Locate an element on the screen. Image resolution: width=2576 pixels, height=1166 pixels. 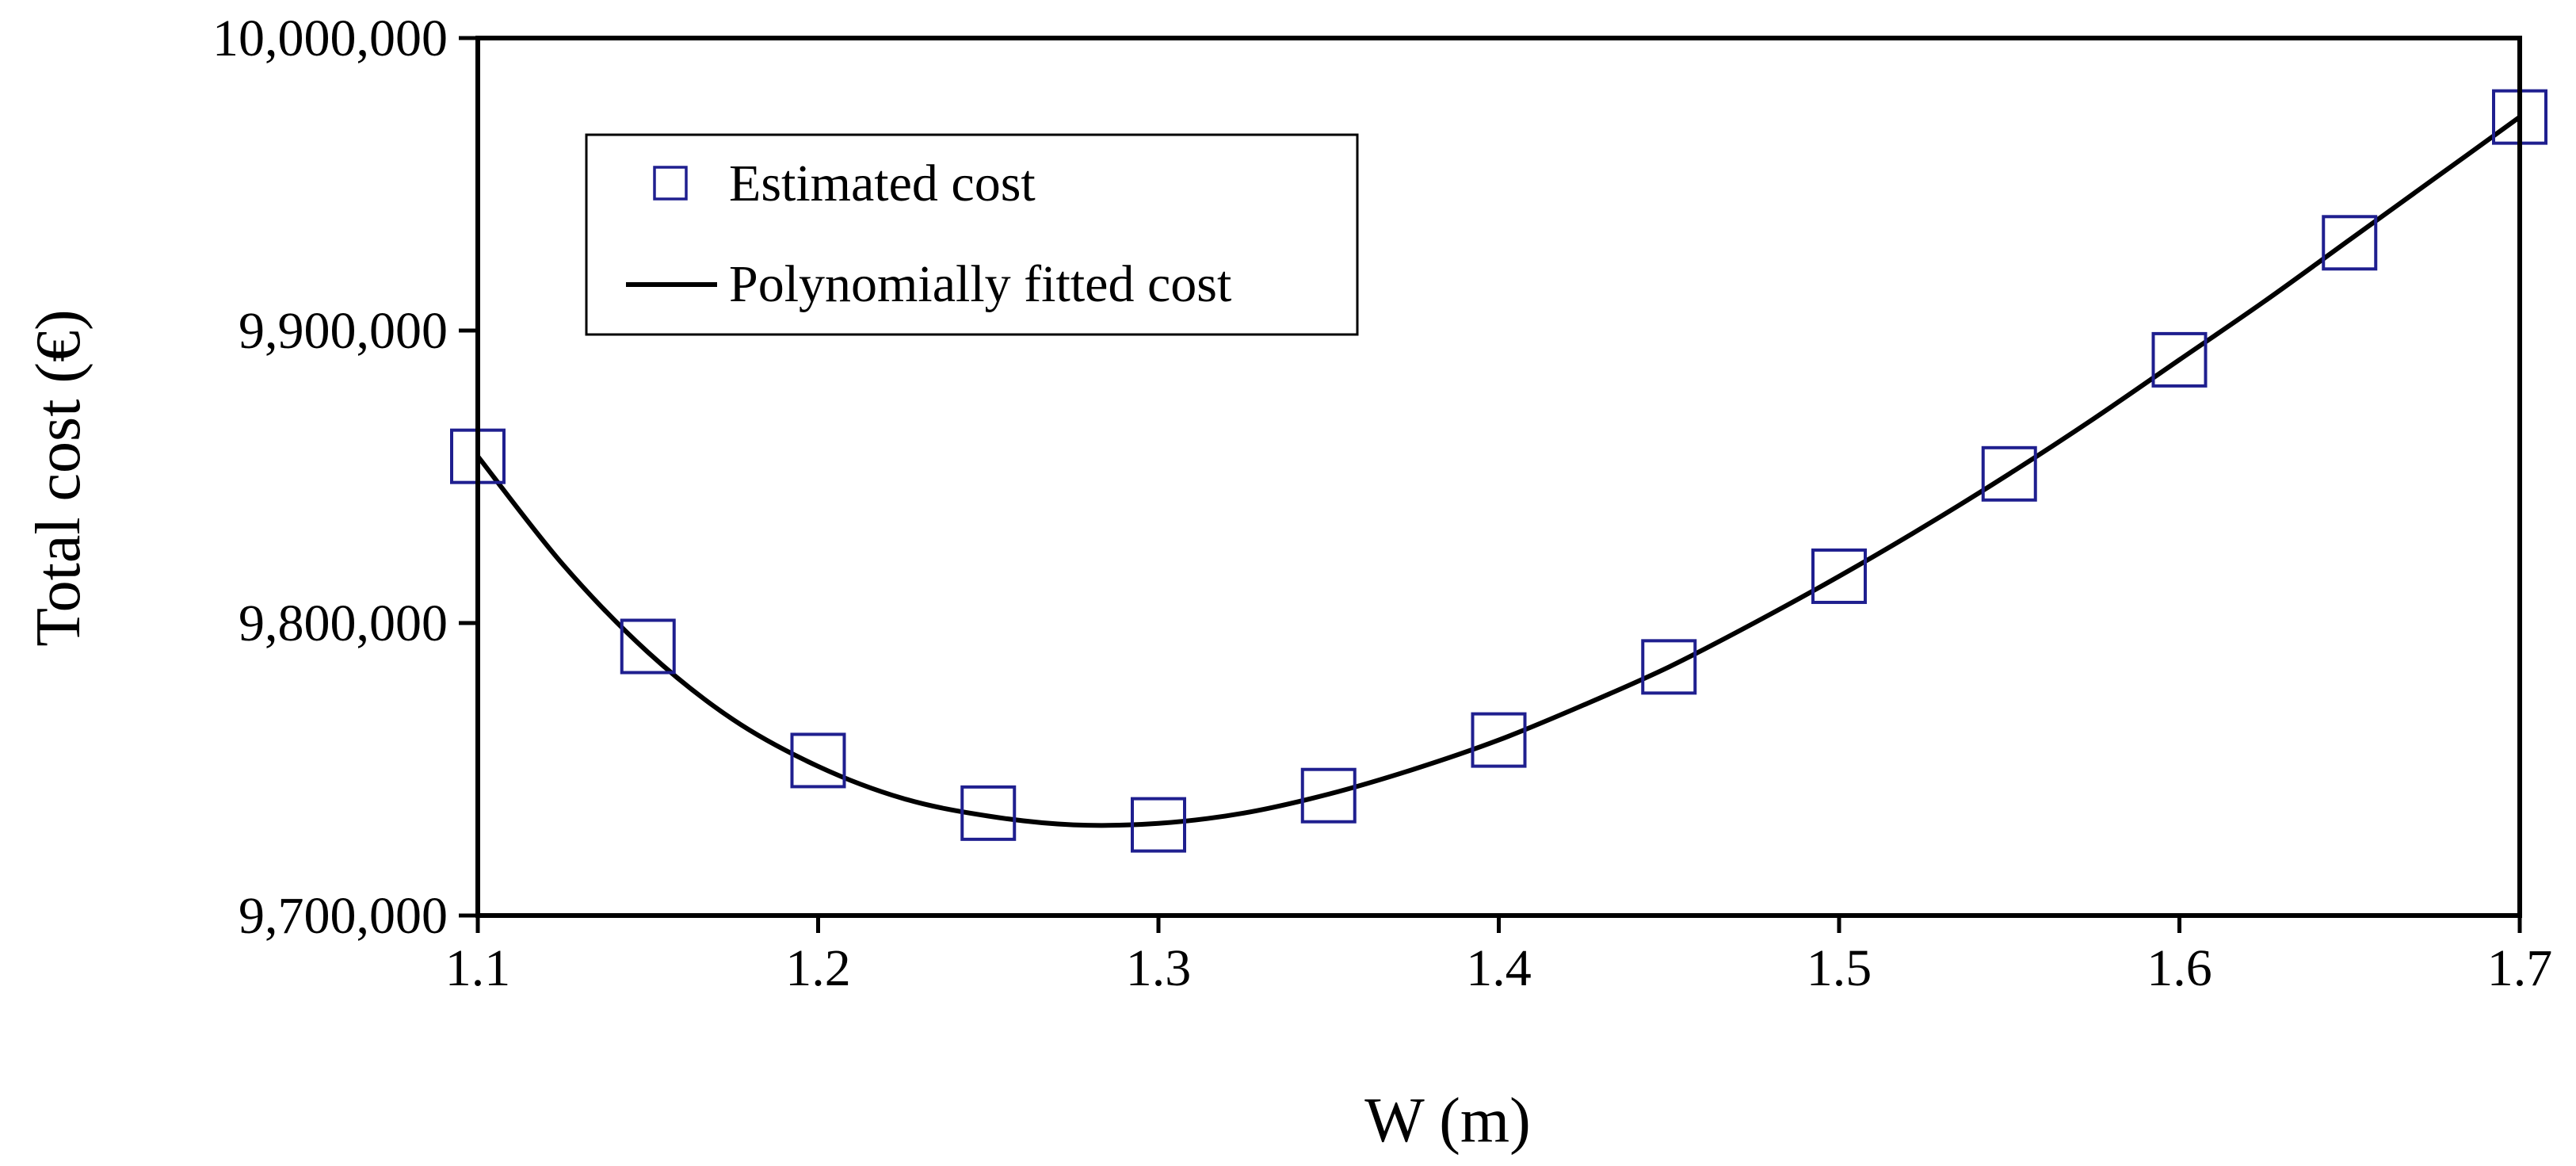
y-tick-label: 9,700,000 is located at coordinates (343, 916).